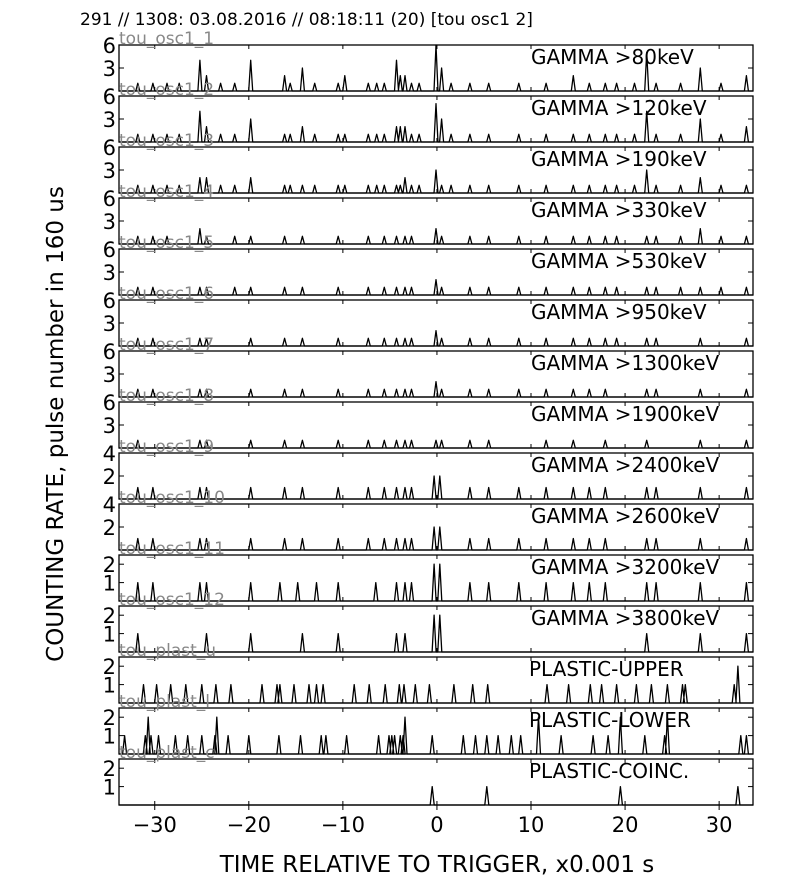 This screenshot has height=882, width=792. Describe the element at coordinates (155, 825) in the screenshot. I see `x-tick-label: −30` at that location.